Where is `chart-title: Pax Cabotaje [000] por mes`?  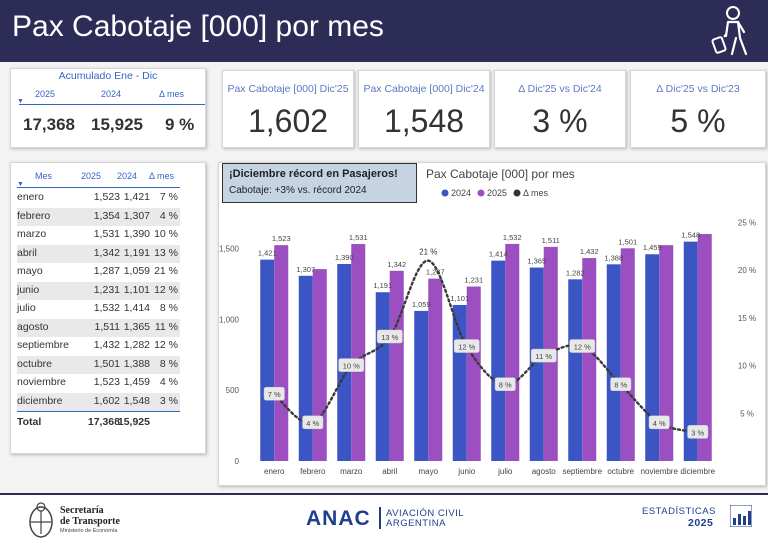
chart-title: Pax Cabotaje [000] por mes is located at coordinates (500, 174).